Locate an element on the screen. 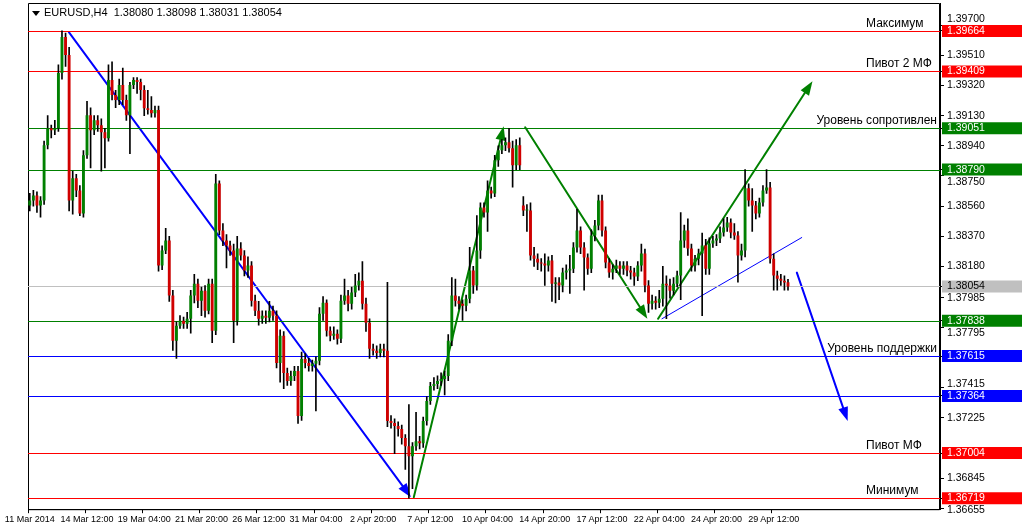 The height and width of the screenshot is (528, 1024). y-tick-label: 1.37795 is located at coordinates (966, 331).